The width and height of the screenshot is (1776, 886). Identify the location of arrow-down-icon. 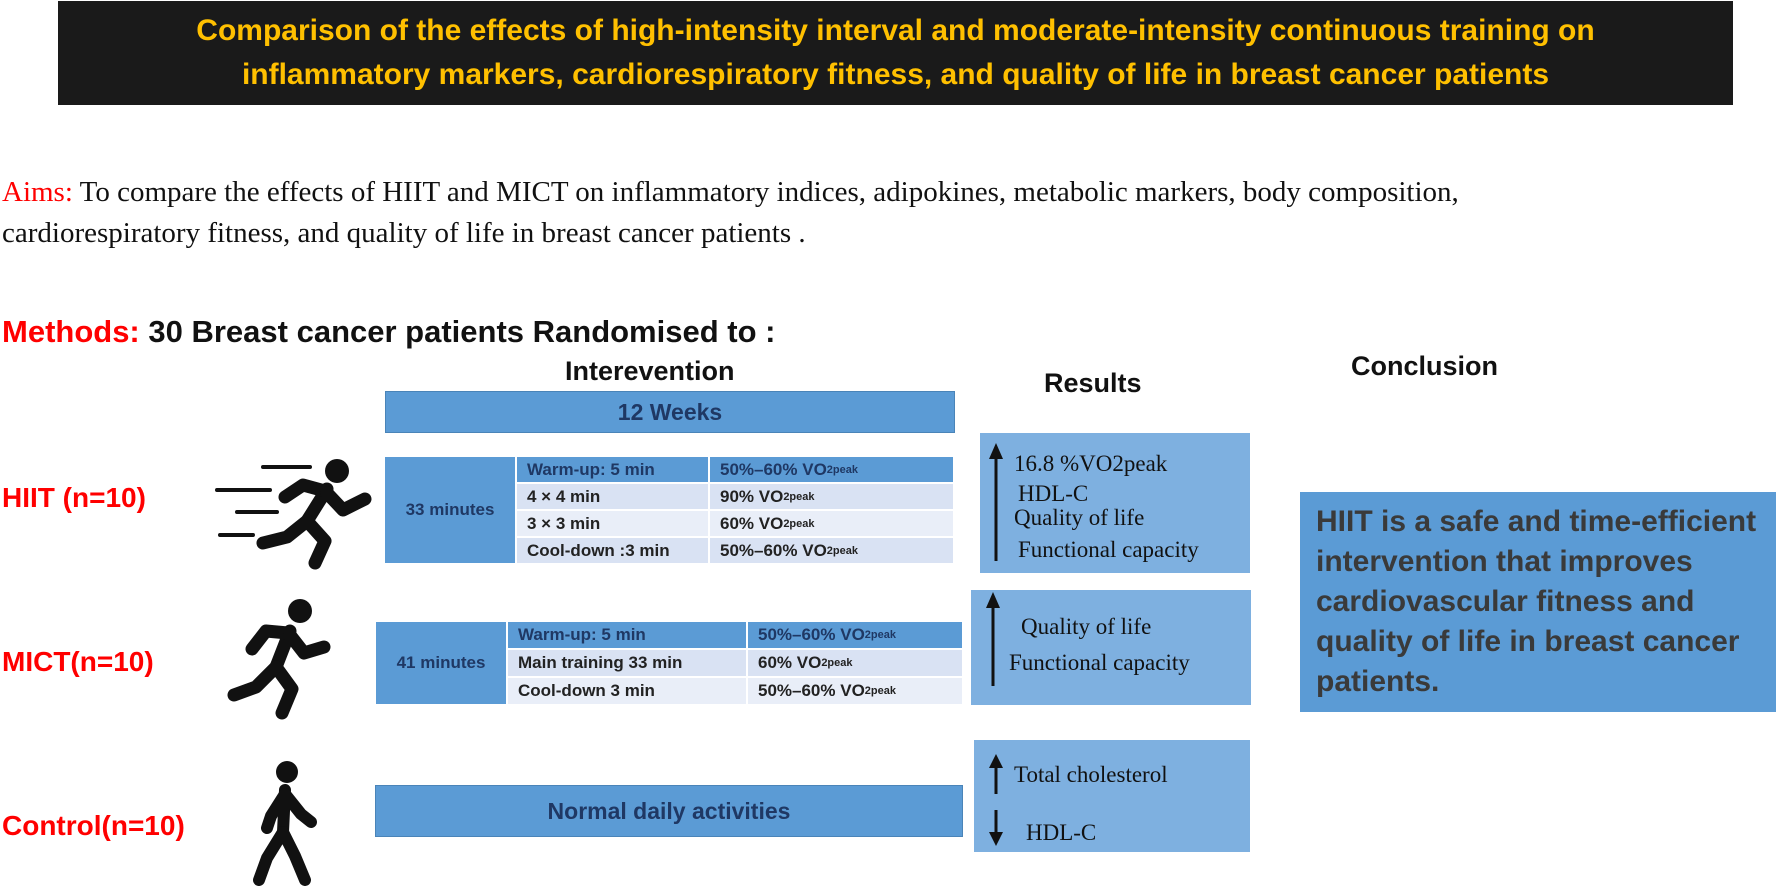
(996, 828).